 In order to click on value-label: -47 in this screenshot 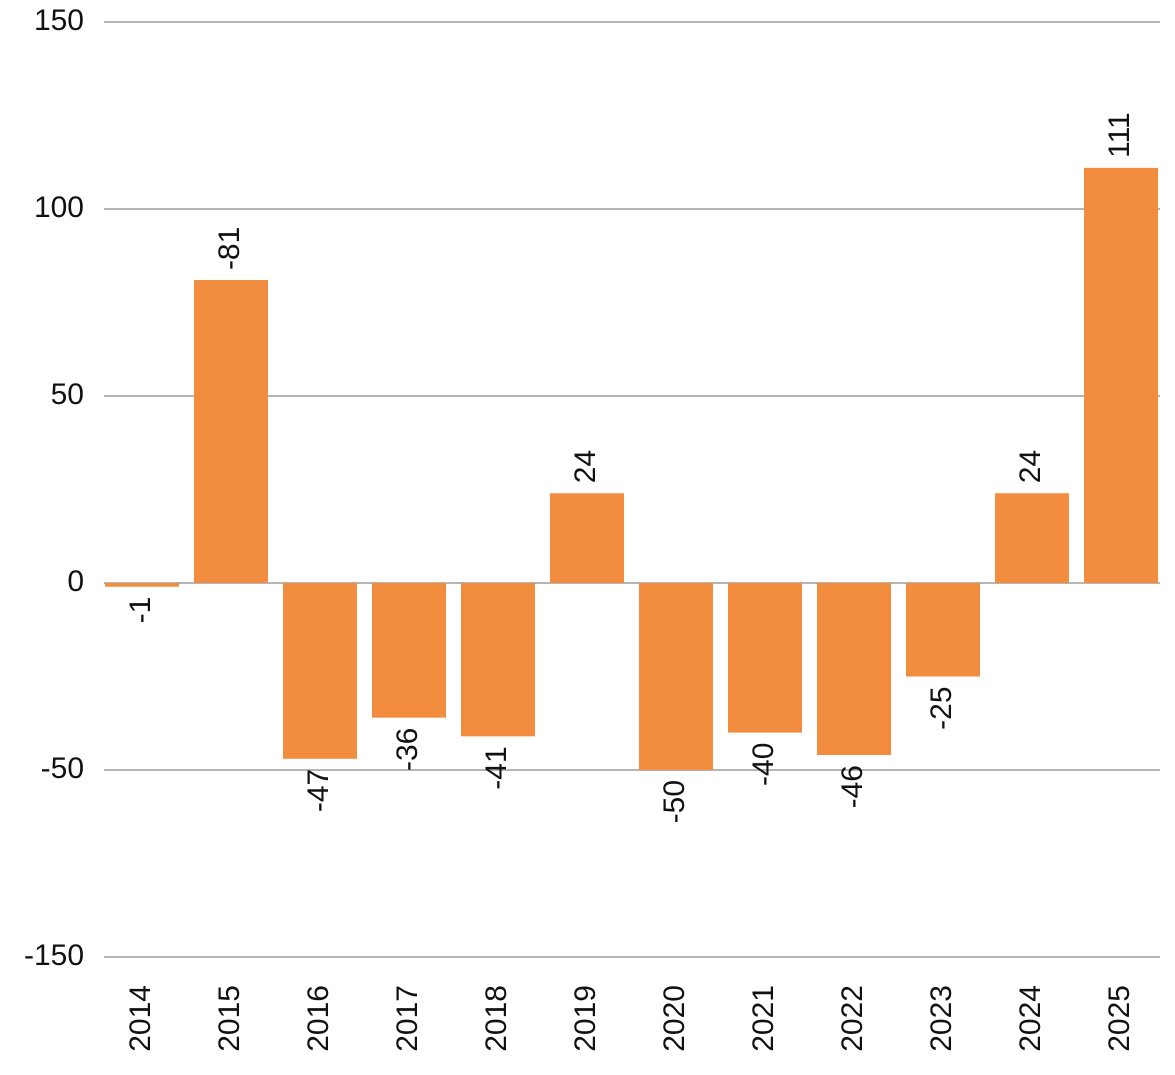, I will do `click(318, 790)`.